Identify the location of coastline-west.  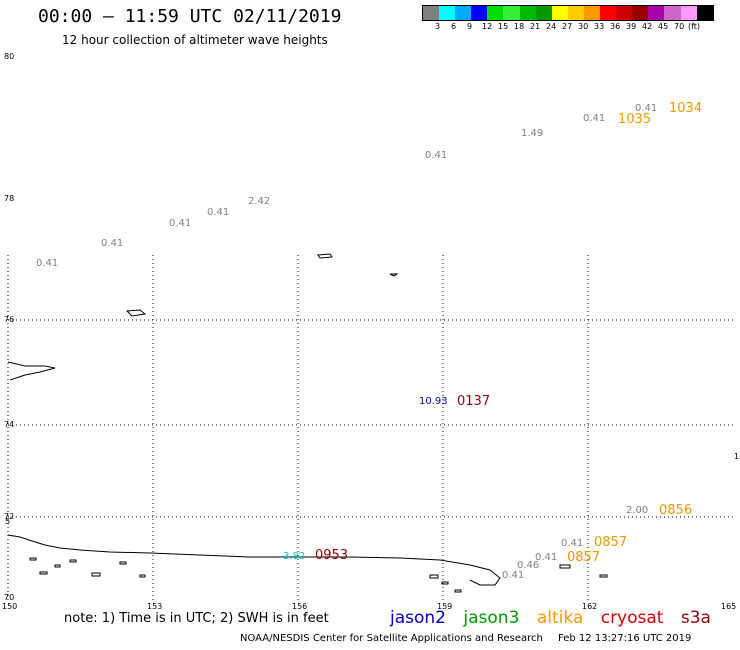
(31, 371).